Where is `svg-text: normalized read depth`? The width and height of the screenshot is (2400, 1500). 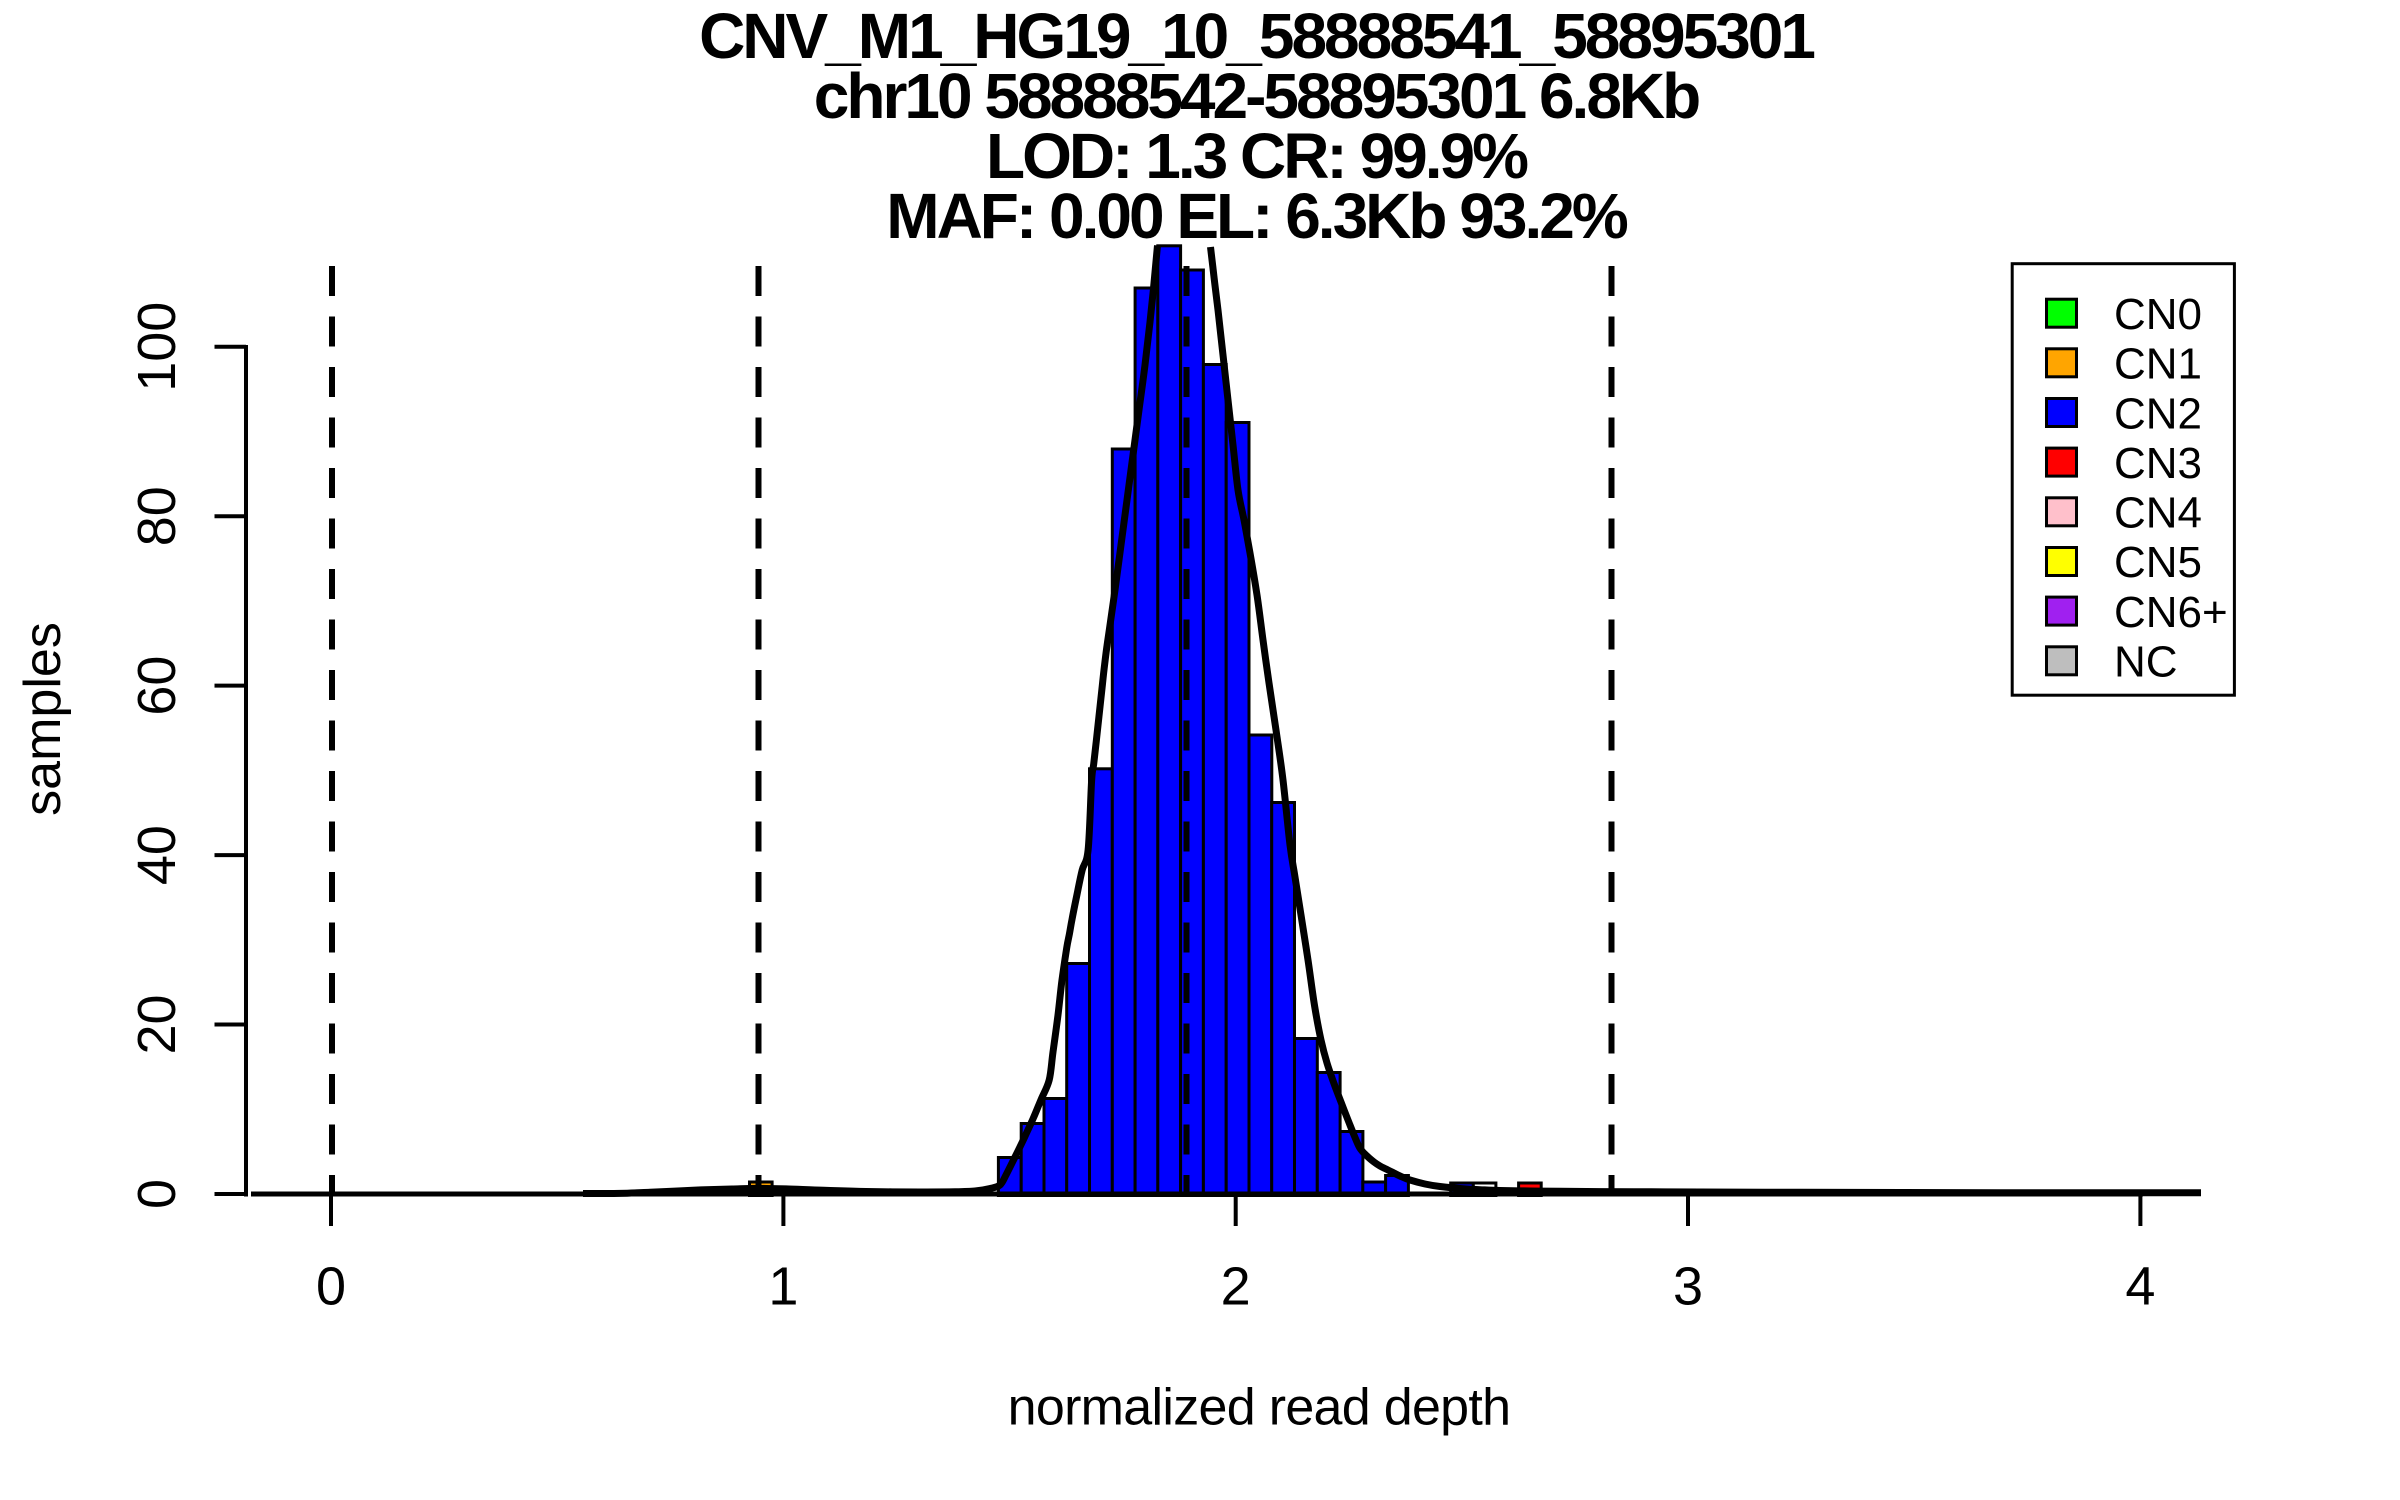
svg-text: normalized read depth is located at coordinates (1259, 1408).